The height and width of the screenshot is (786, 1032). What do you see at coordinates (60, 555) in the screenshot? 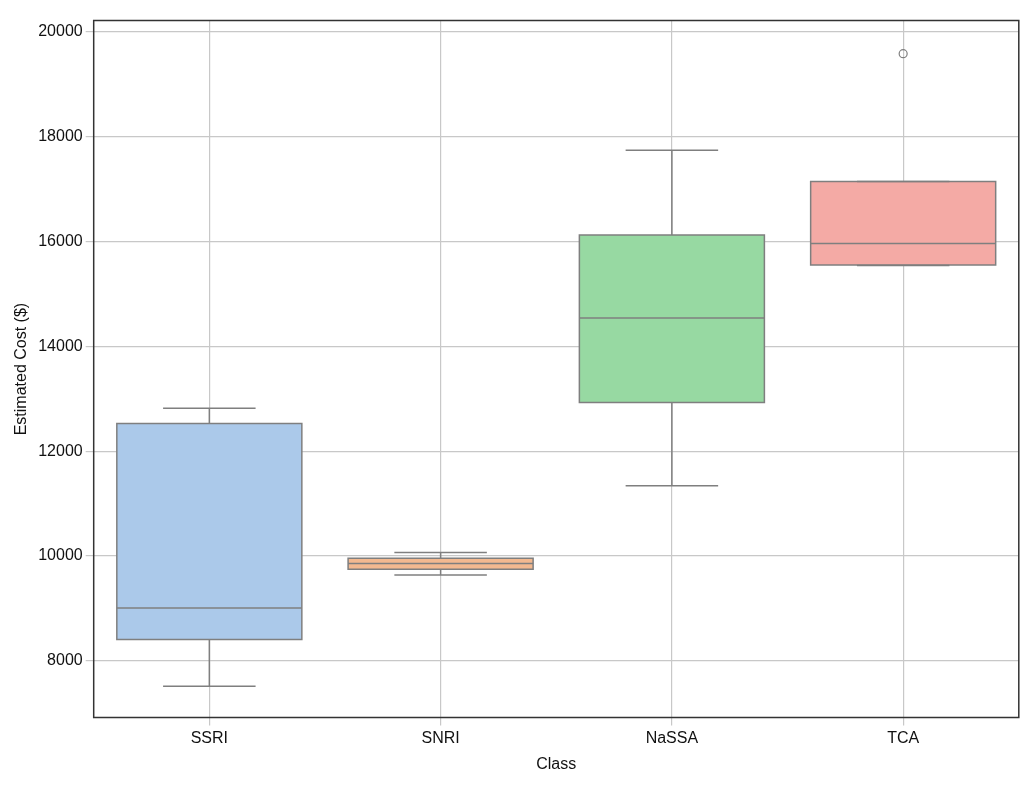
I see `y-tick-label: 10000` at bounding box center [60, 555].